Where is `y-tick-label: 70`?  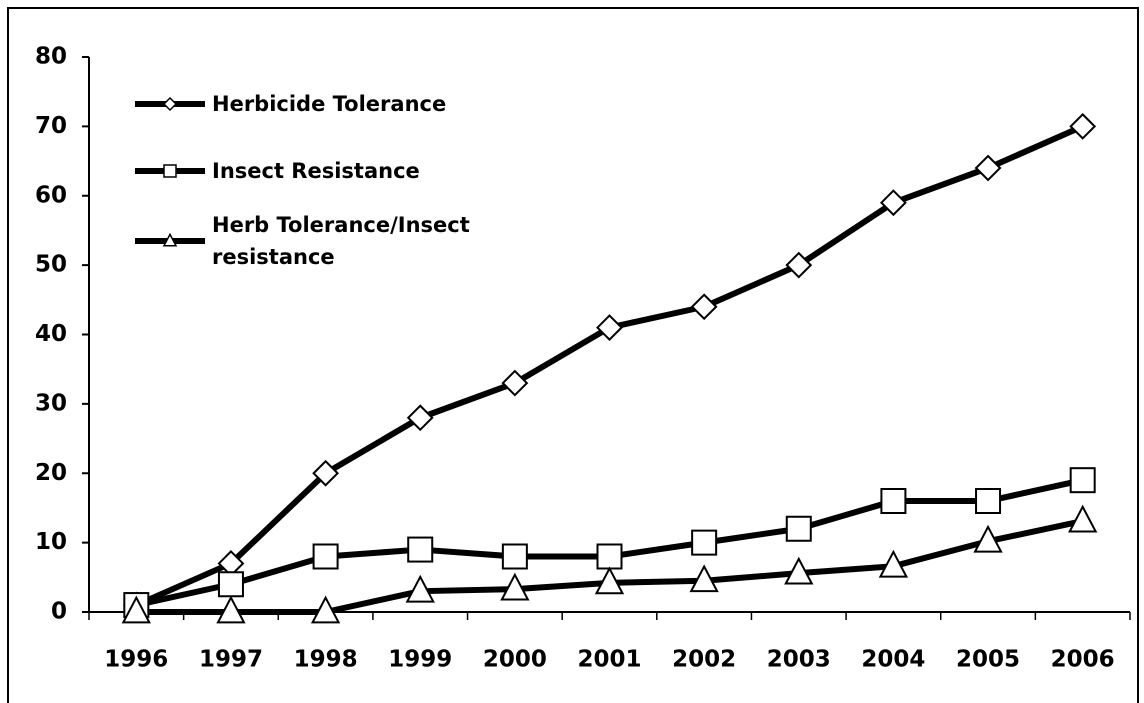
y-tick-label: 70 is located at coordinates (51, 126).